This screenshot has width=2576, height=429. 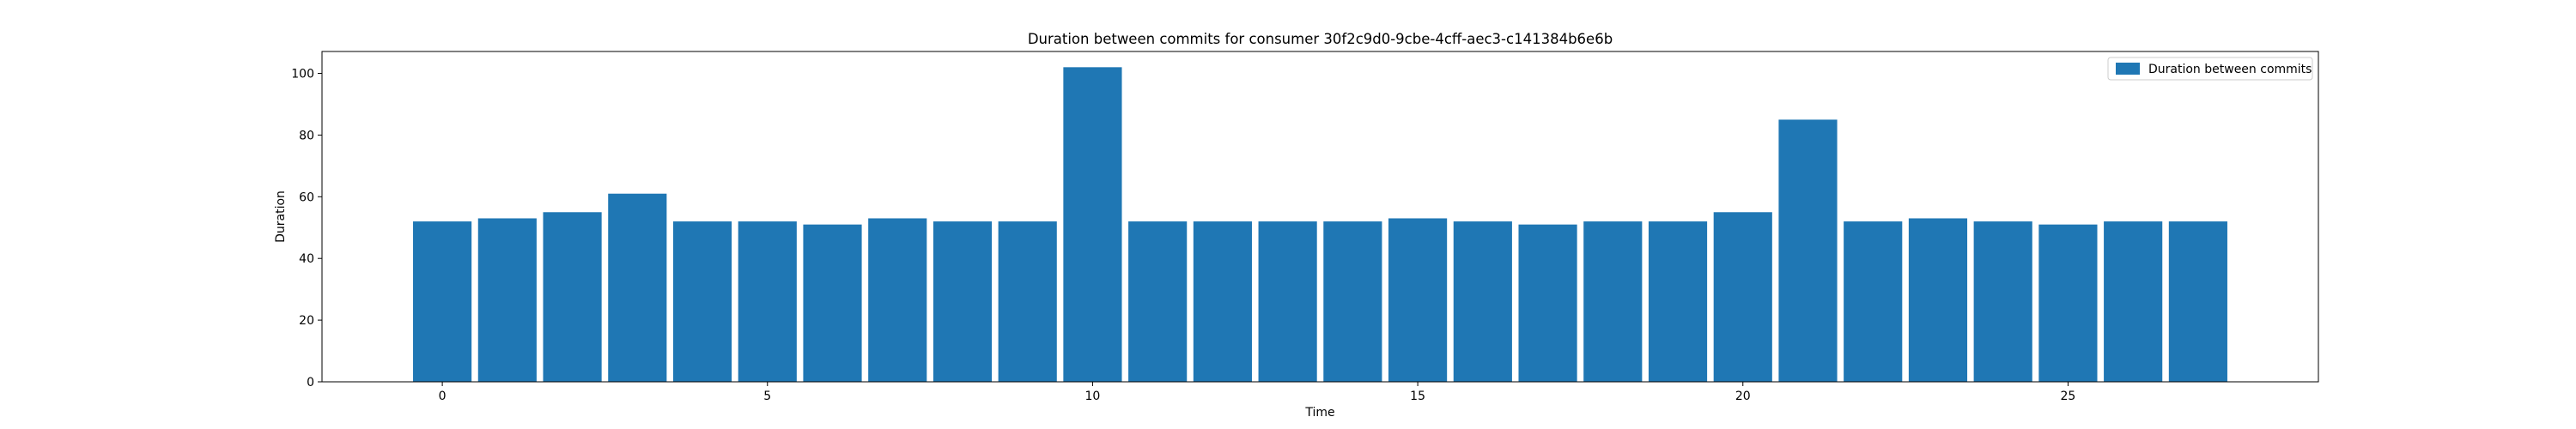 I want to click on x-tick-label: 0, so click(x=443, y=396).